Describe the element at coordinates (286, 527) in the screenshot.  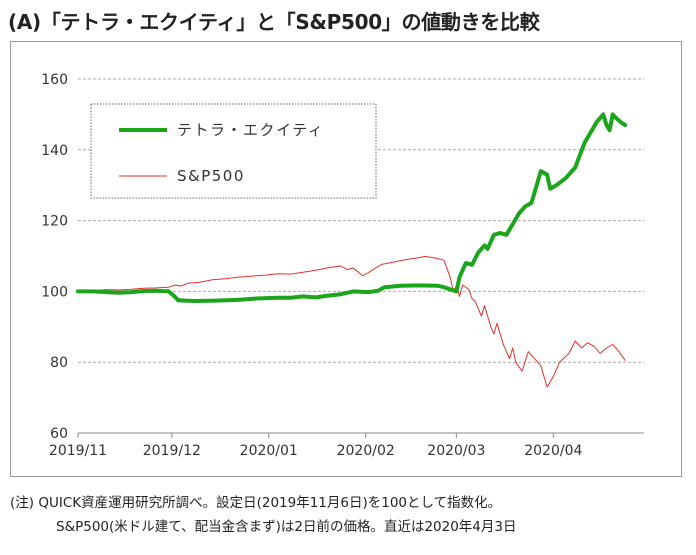
I see `footnote-line-2: S&P500(米ドル建て、配当金含まず)は2日前の価格。直近は2020年4月3日` at that location.